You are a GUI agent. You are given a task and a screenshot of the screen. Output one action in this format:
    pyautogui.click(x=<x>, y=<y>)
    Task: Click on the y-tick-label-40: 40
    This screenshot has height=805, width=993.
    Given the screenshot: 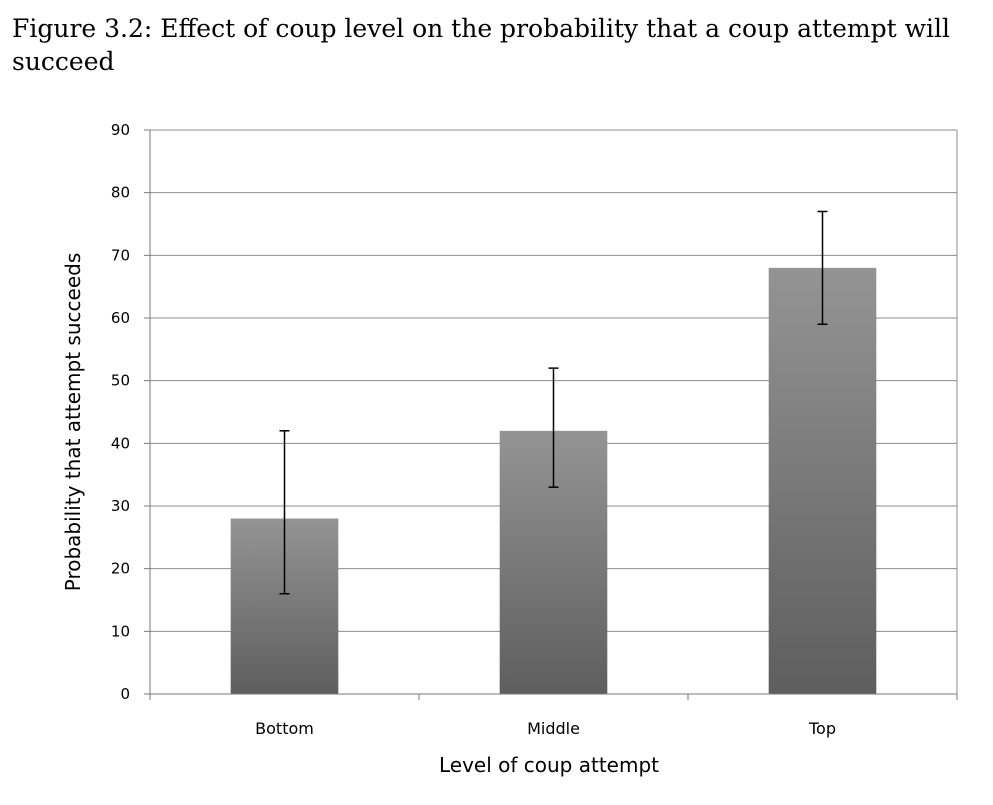 What is the action you would take?
    pyautogui.click(x=120, y=443)
    